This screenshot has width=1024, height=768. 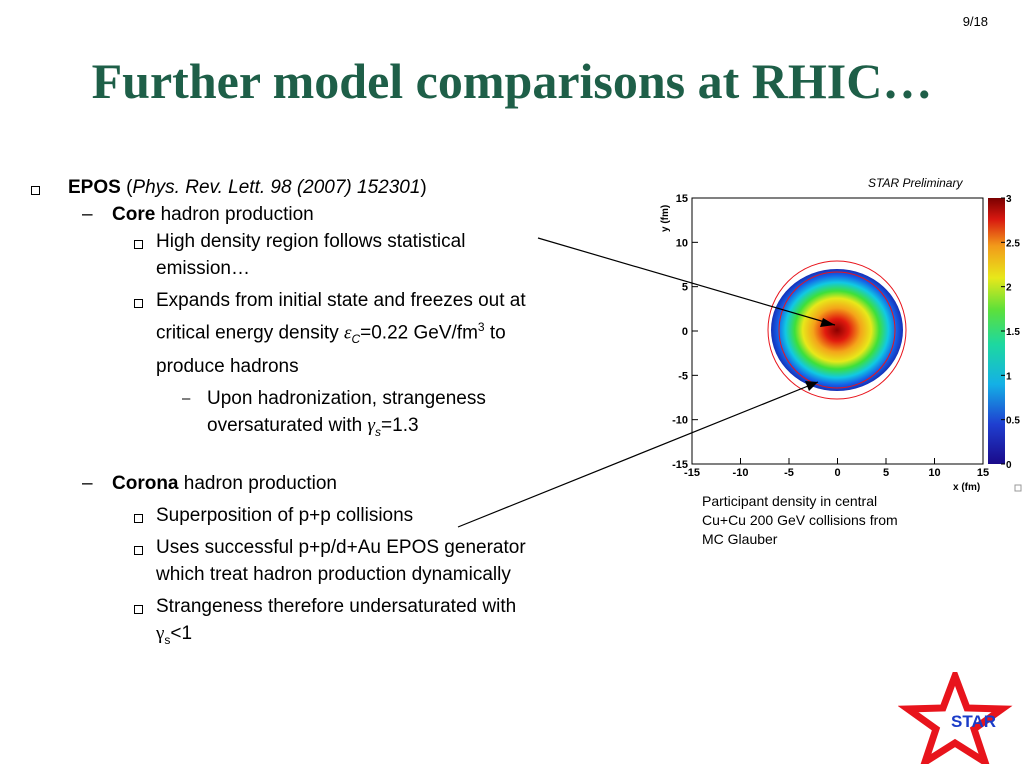 I want to click on caption-line-1: Participant density in central, so click(x=790, y=501).